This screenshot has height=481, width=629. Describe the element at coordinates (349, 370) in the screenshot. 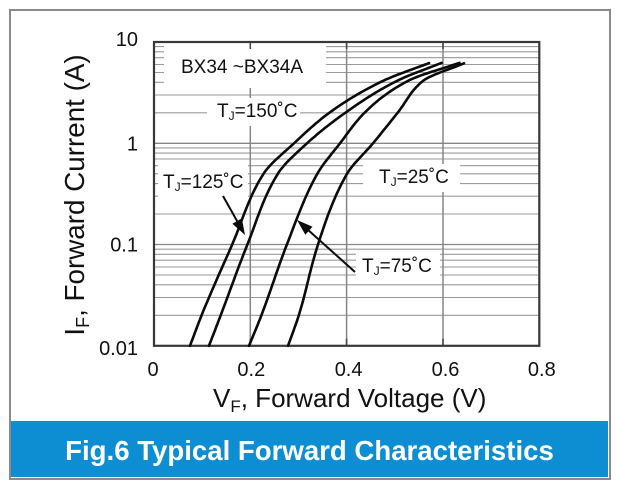

I see `svg-text: 0.4` at that location.